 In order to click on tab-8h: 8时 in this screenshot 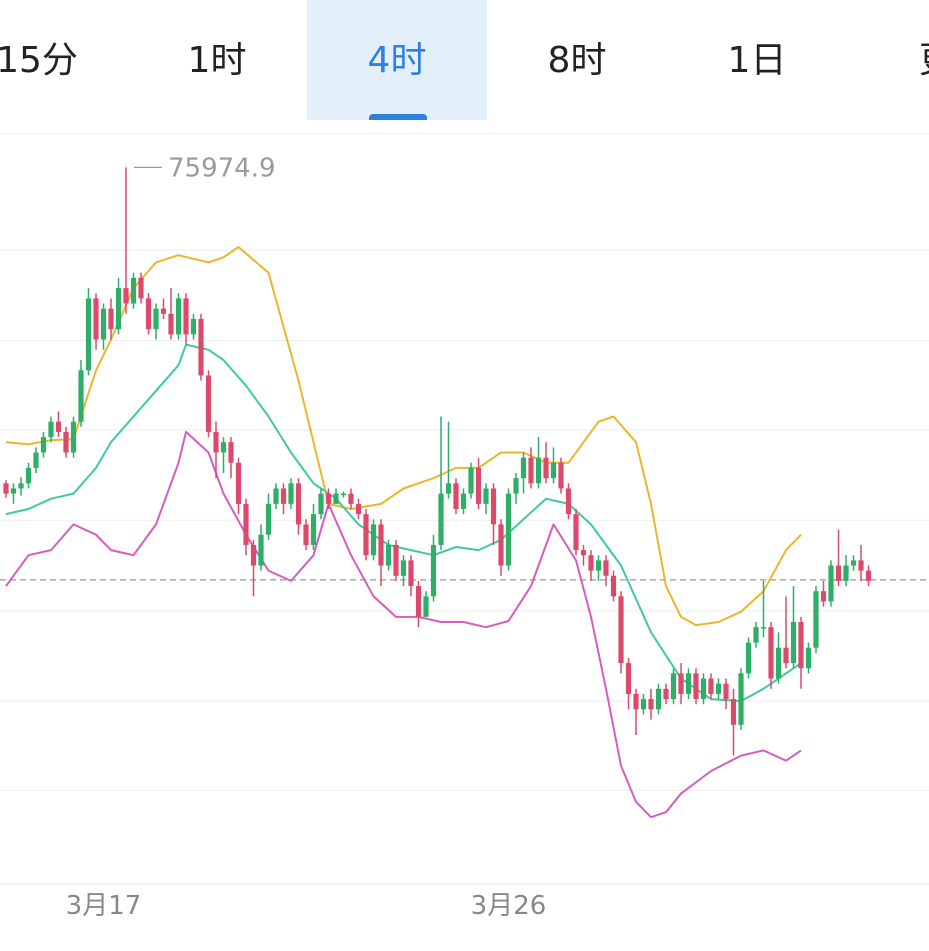, I will do `click(577, 60)`.